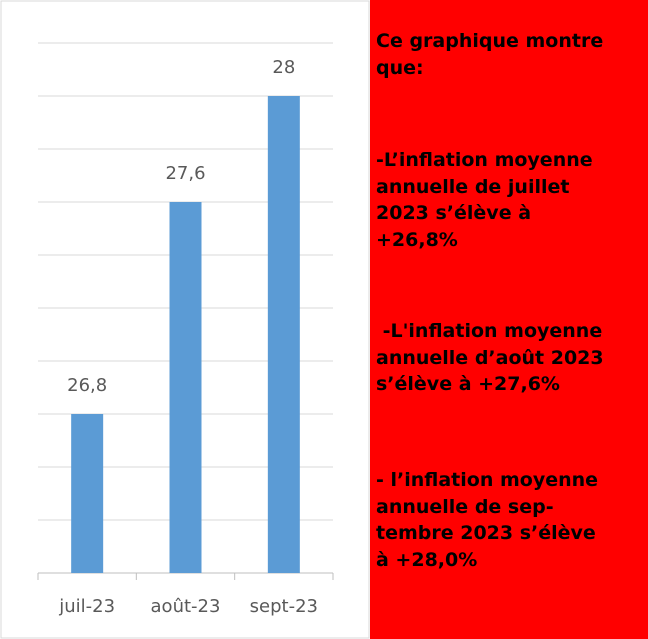 This screenshot has height=639, width=648. Describe the element at coordinates (487, 480) in the screenshot. I see `commentary-line: - l’inflation moyenne` at that location.